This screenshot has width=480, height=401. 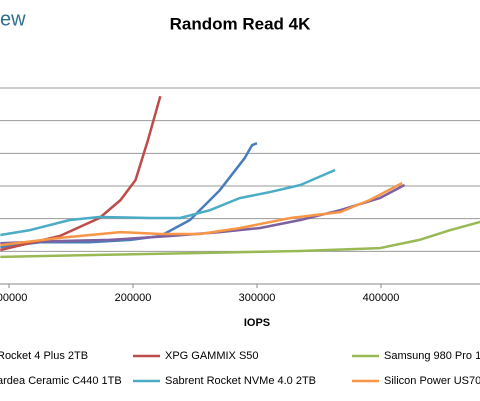 What do you see at coordinates (240, 23) in the screenshot?
I see `chart-title: Random Read 4K` at bounding box center [240, 23].